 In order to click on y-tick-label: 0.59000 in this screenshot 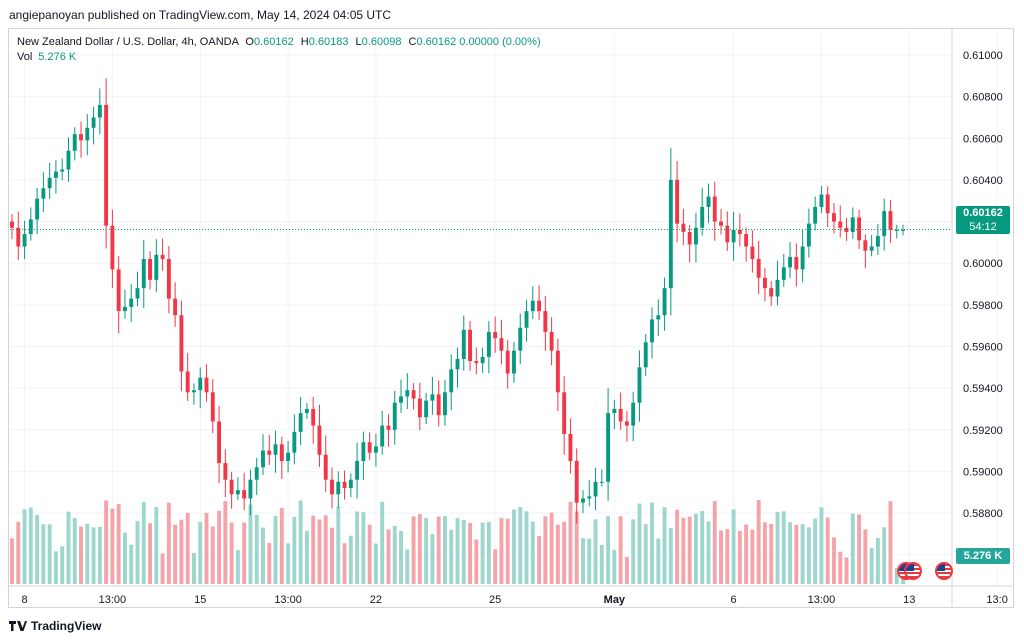, I will do `click(983, 472)`.